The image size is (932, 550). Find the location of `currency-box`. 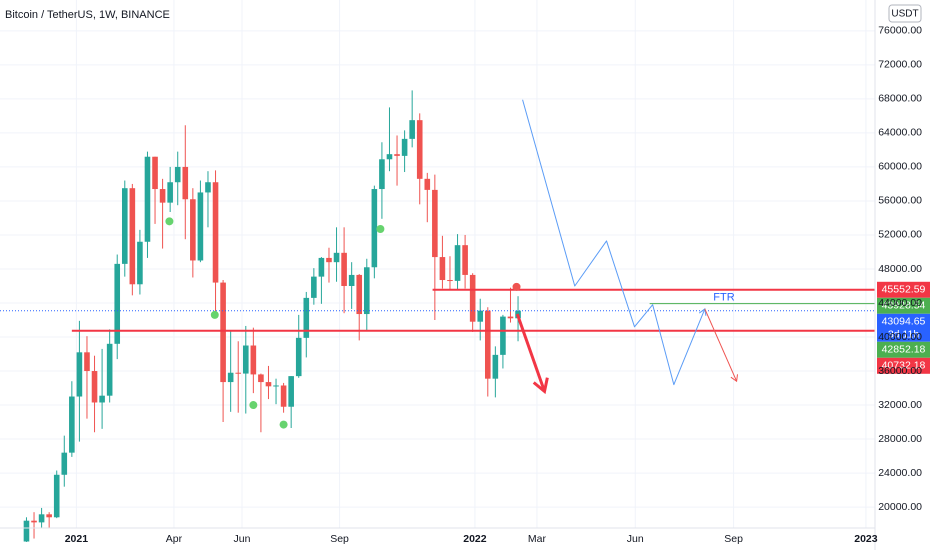

currency-box is located at coordinates (905, 13).